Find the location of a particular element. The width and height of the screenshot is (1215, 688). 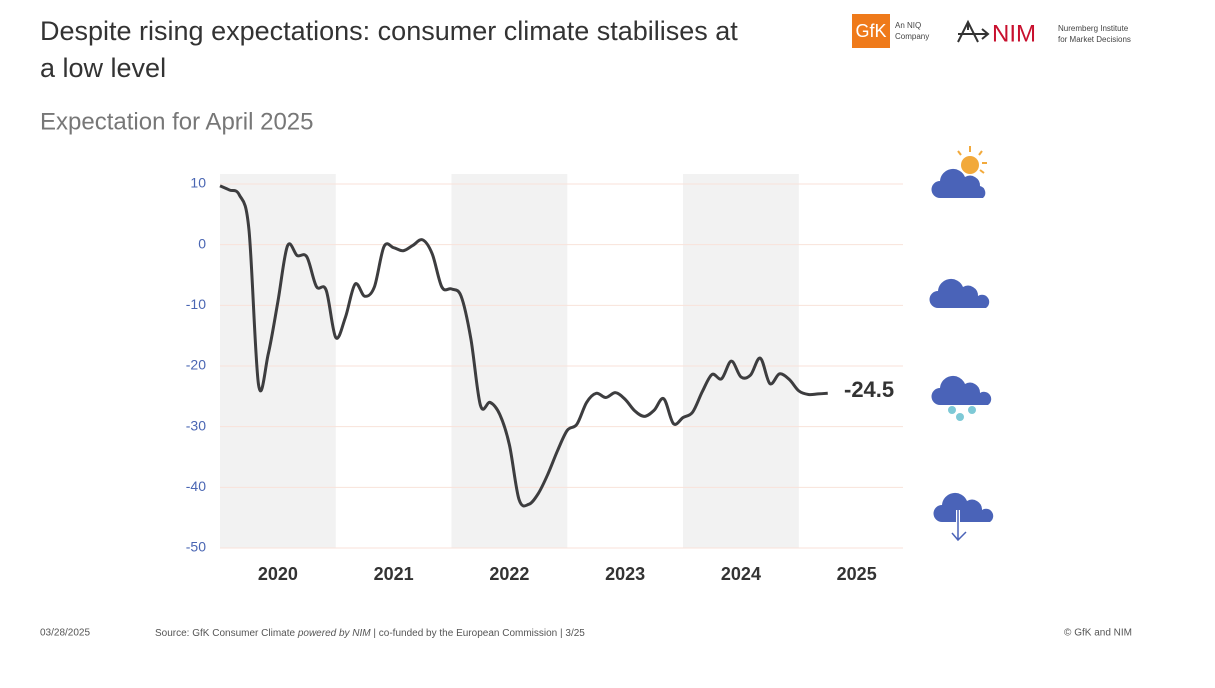

footer-date: 03/28/2025 is located at coordinates (65, 633).